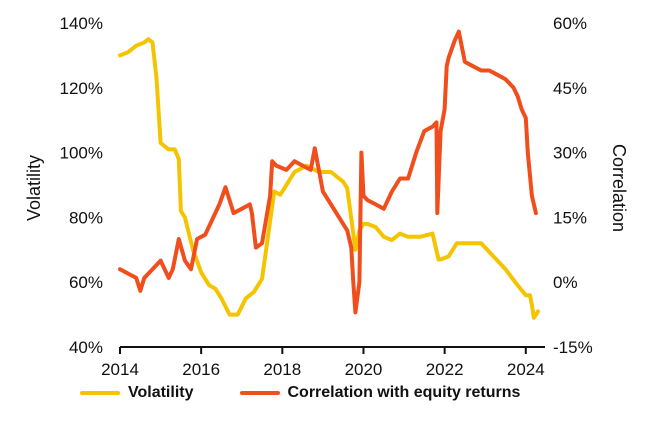 This screenshot has width=651, height=421. Describe the element at coordinates (364, 369) in the screenshot. I see `x-tick-label: 2020` at that location.